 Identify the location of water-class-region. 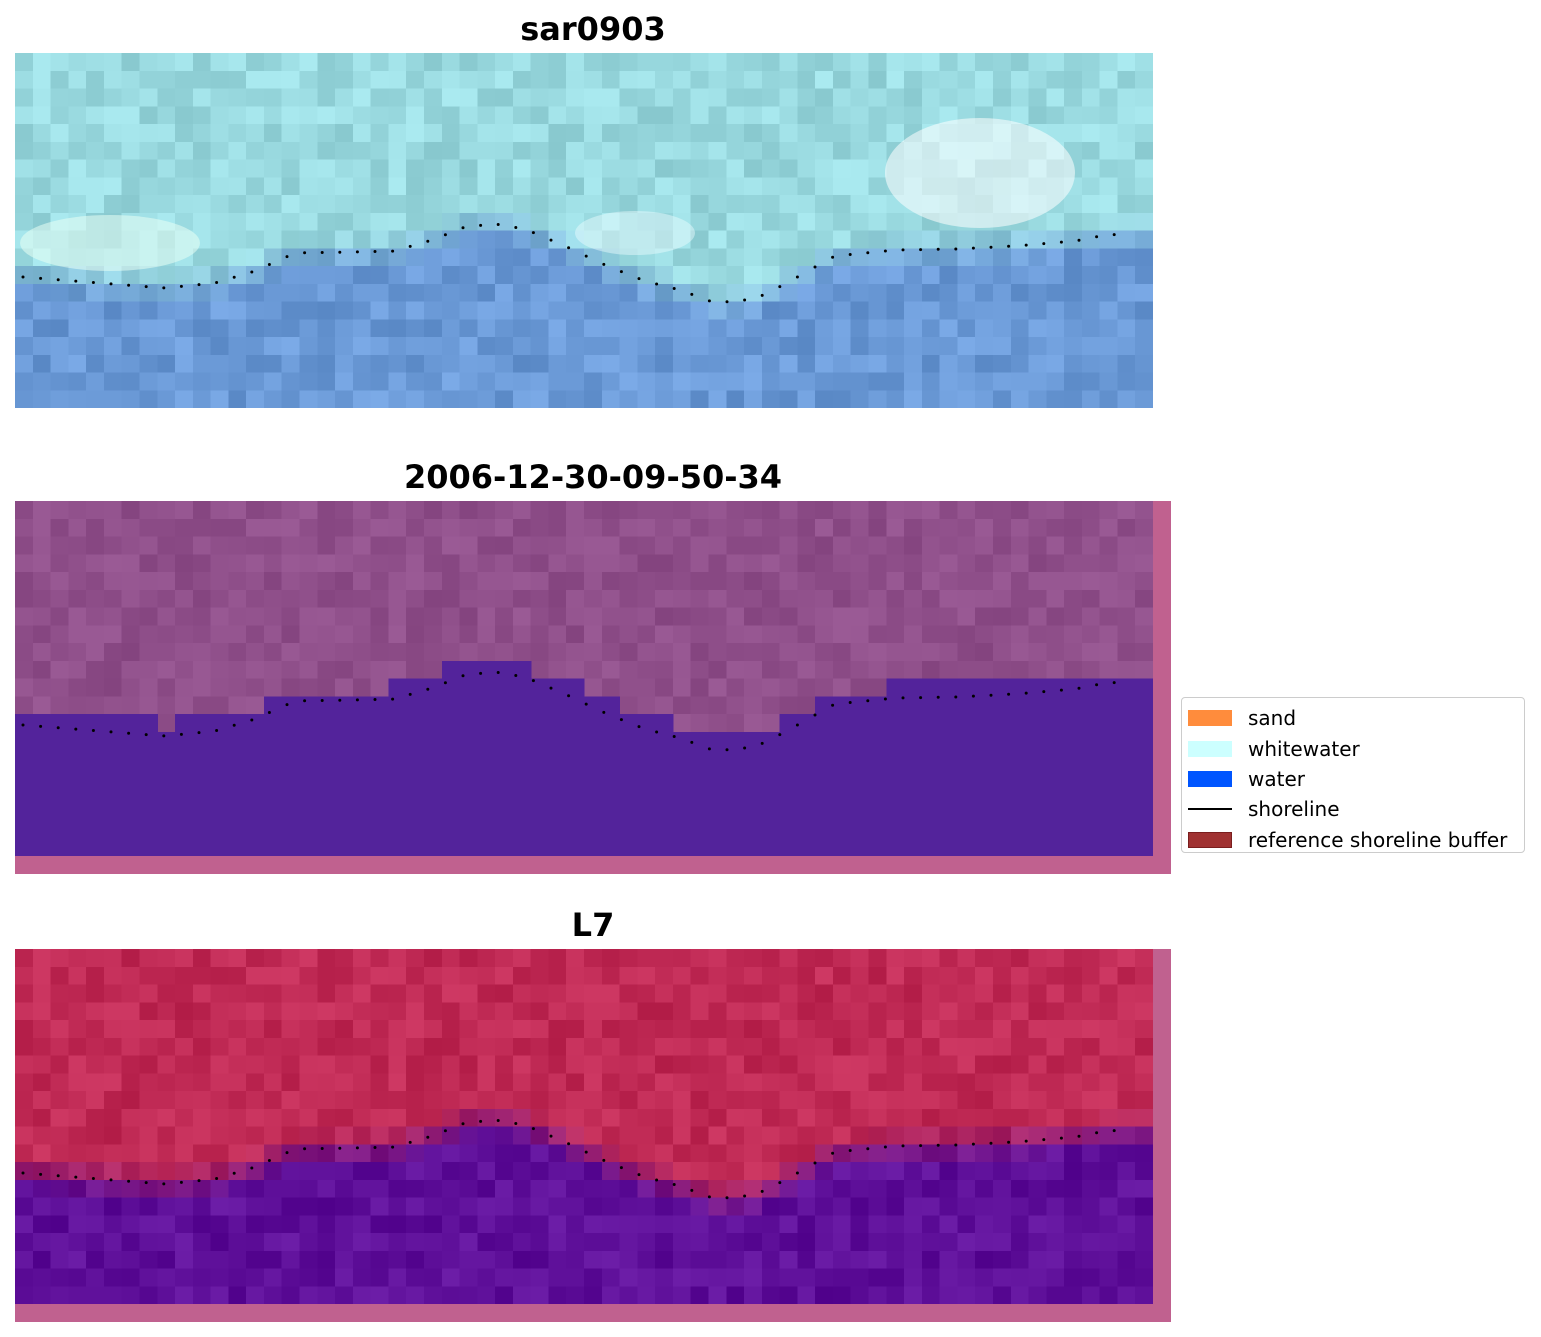
(584, 758).